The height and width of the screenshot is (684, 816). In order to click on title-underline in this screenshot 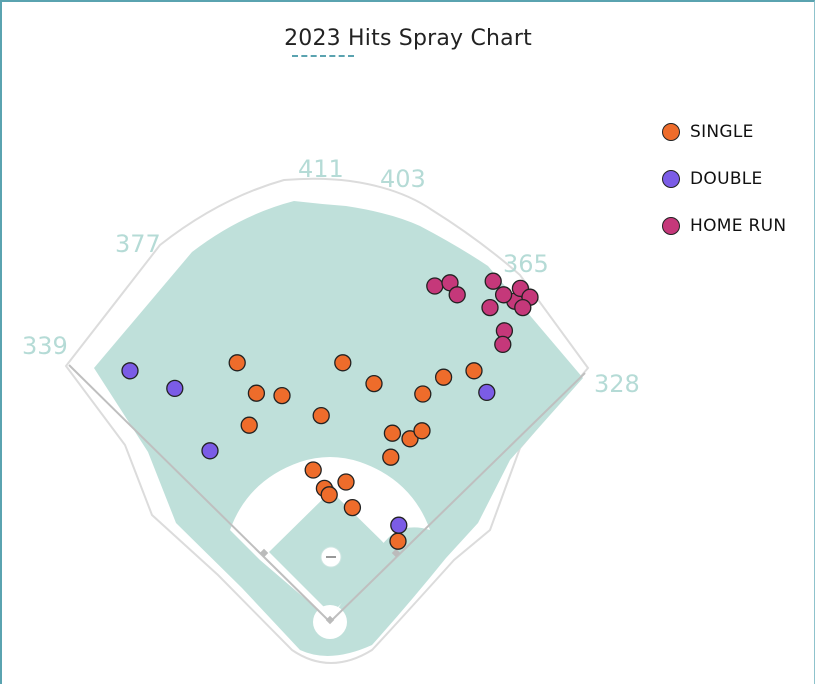, I will do `click(323, 56)`.